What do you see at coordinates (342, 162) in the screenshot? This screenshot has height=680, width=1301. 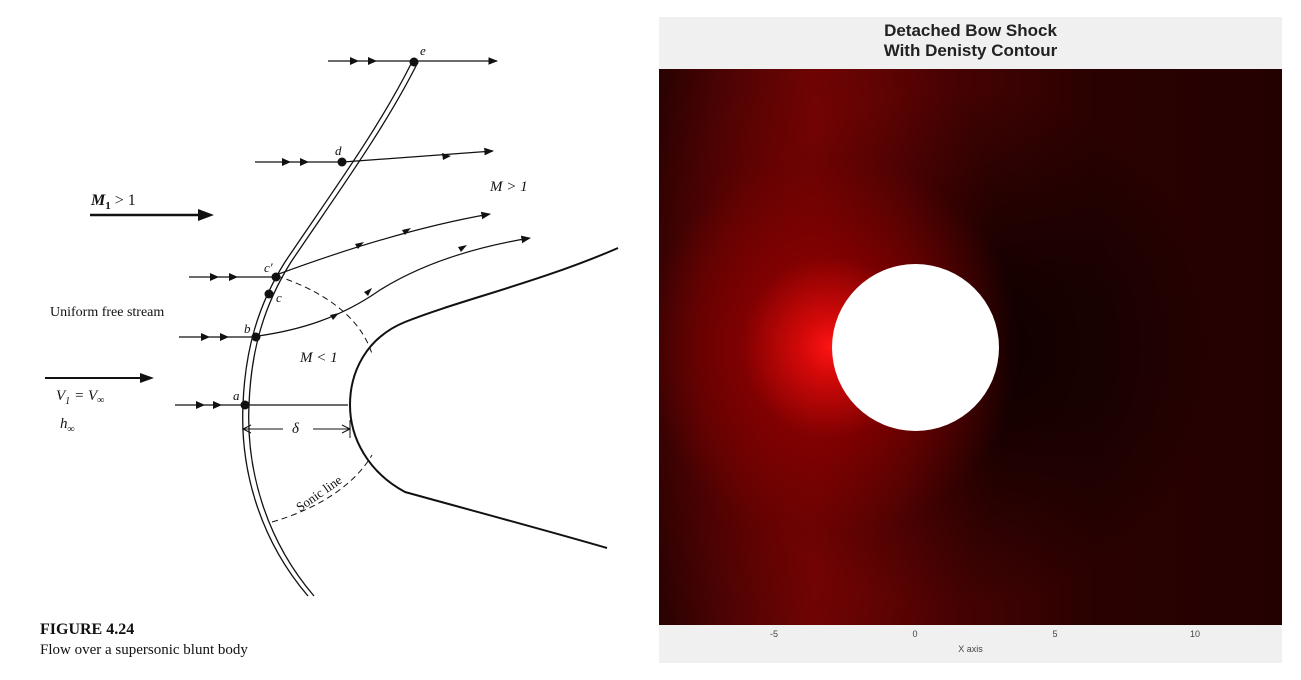 I see `point-d` at bounding box center [342, 162].